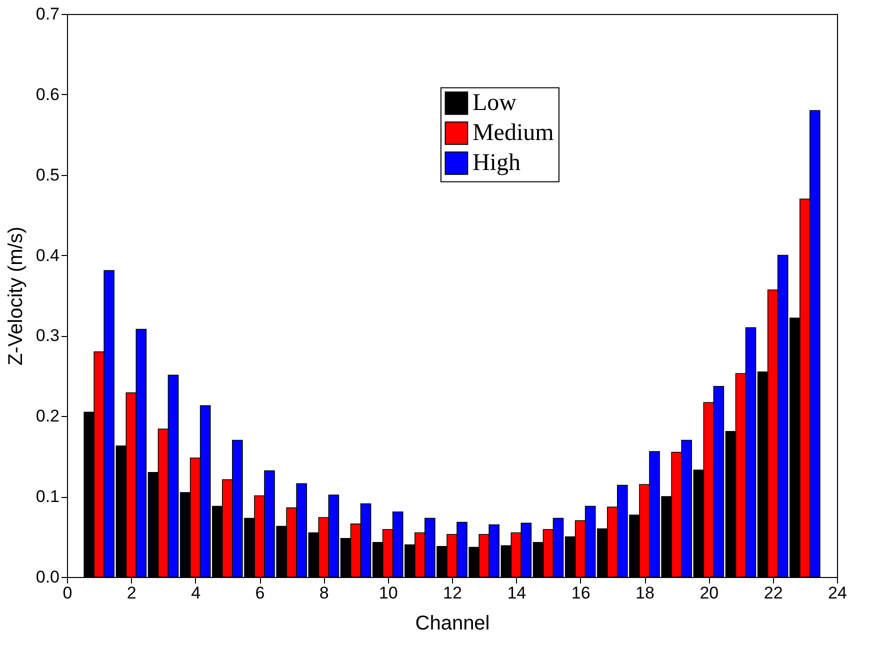 Image resolution: width=886 pixels, height=671 pixels. Describe the element at coordinates (452, 623) in the screenshot. I see `x-axis-title: Channel` at that location.